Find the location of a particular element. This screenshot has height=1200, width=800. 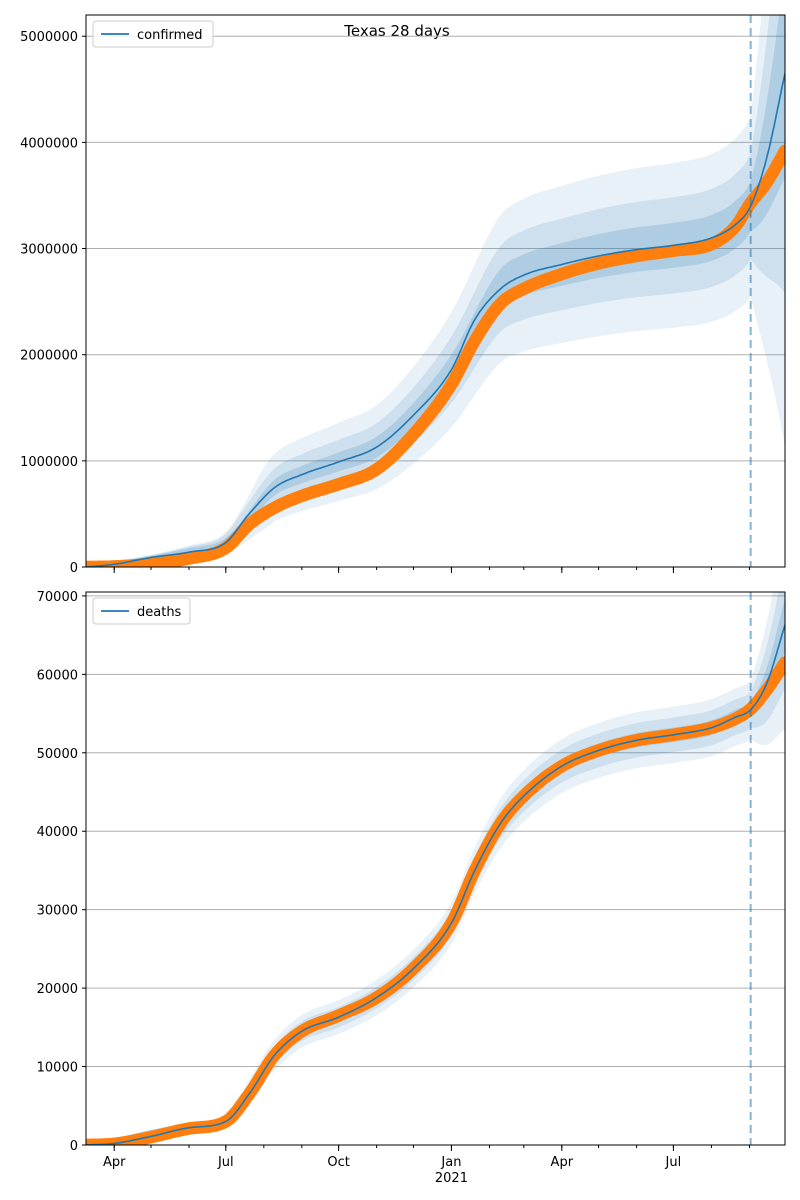

y-tick-label: 40000 is located at coordinates (57, 832).